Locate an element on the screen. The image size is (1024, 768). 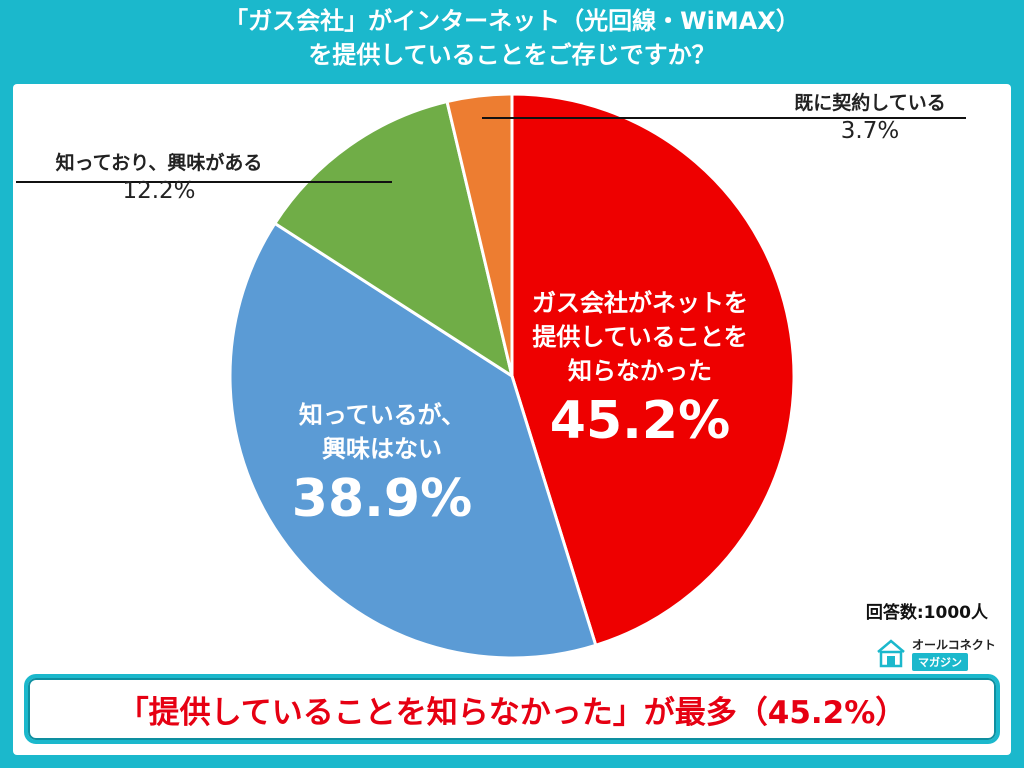
house-icon is located at coordinates (891, 653).